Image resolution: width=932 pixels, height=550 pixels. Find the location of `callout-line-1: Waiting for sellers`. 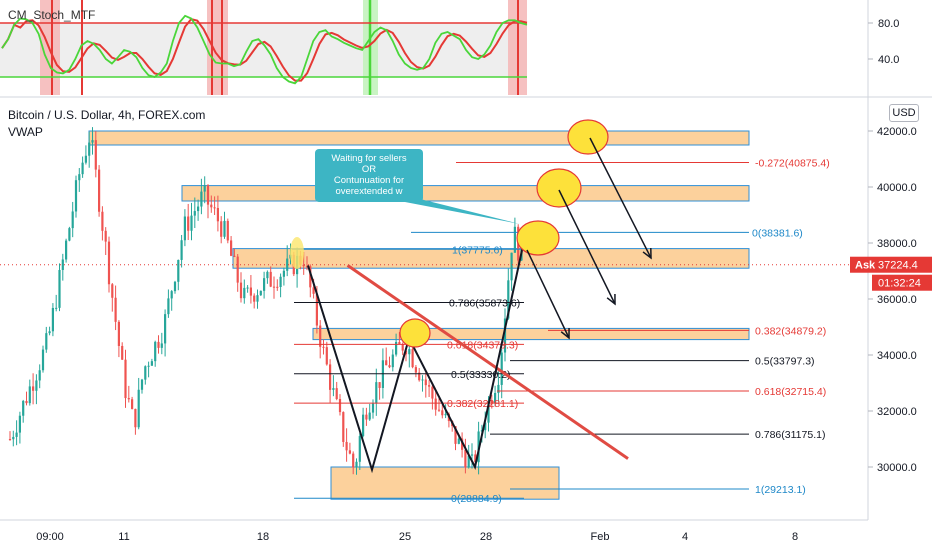

callout-line-1: Waiting for sellers is located at coordinates (369, 158).